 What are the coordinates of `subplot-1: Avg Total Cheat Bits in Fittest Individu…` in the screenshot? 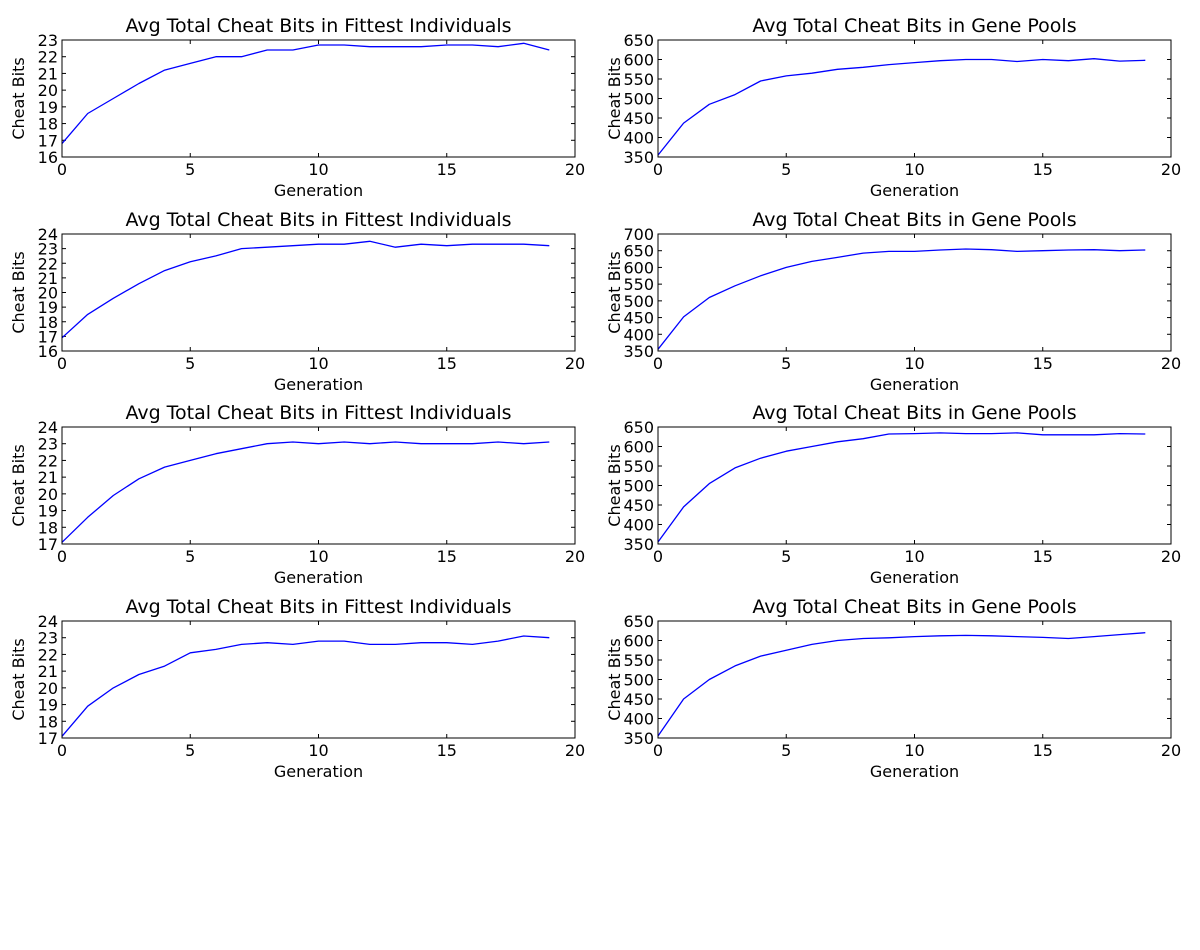 It's located at (297, 107).